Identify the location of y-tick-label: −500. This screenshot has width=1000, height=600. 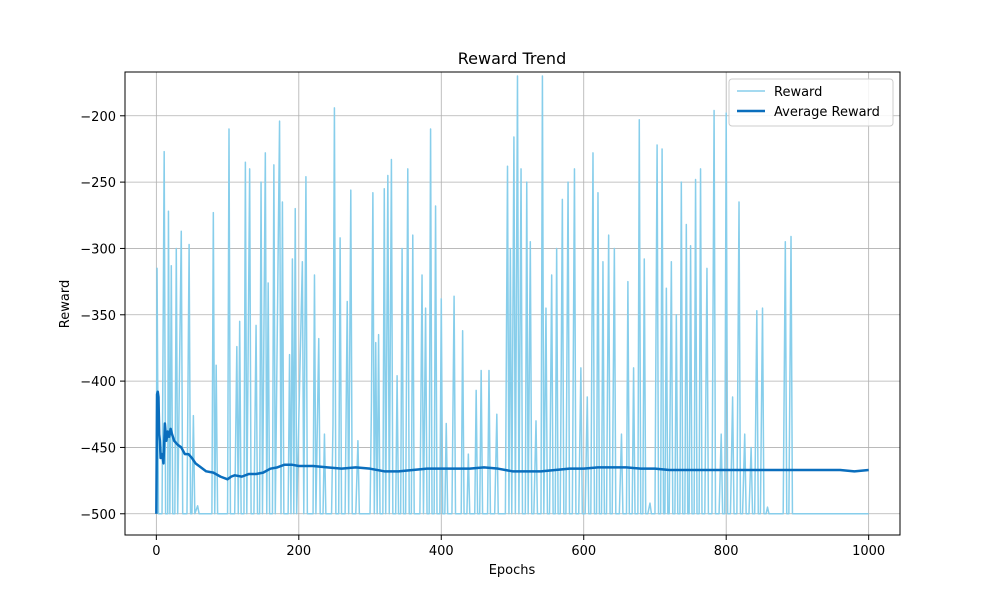
(98, 515).